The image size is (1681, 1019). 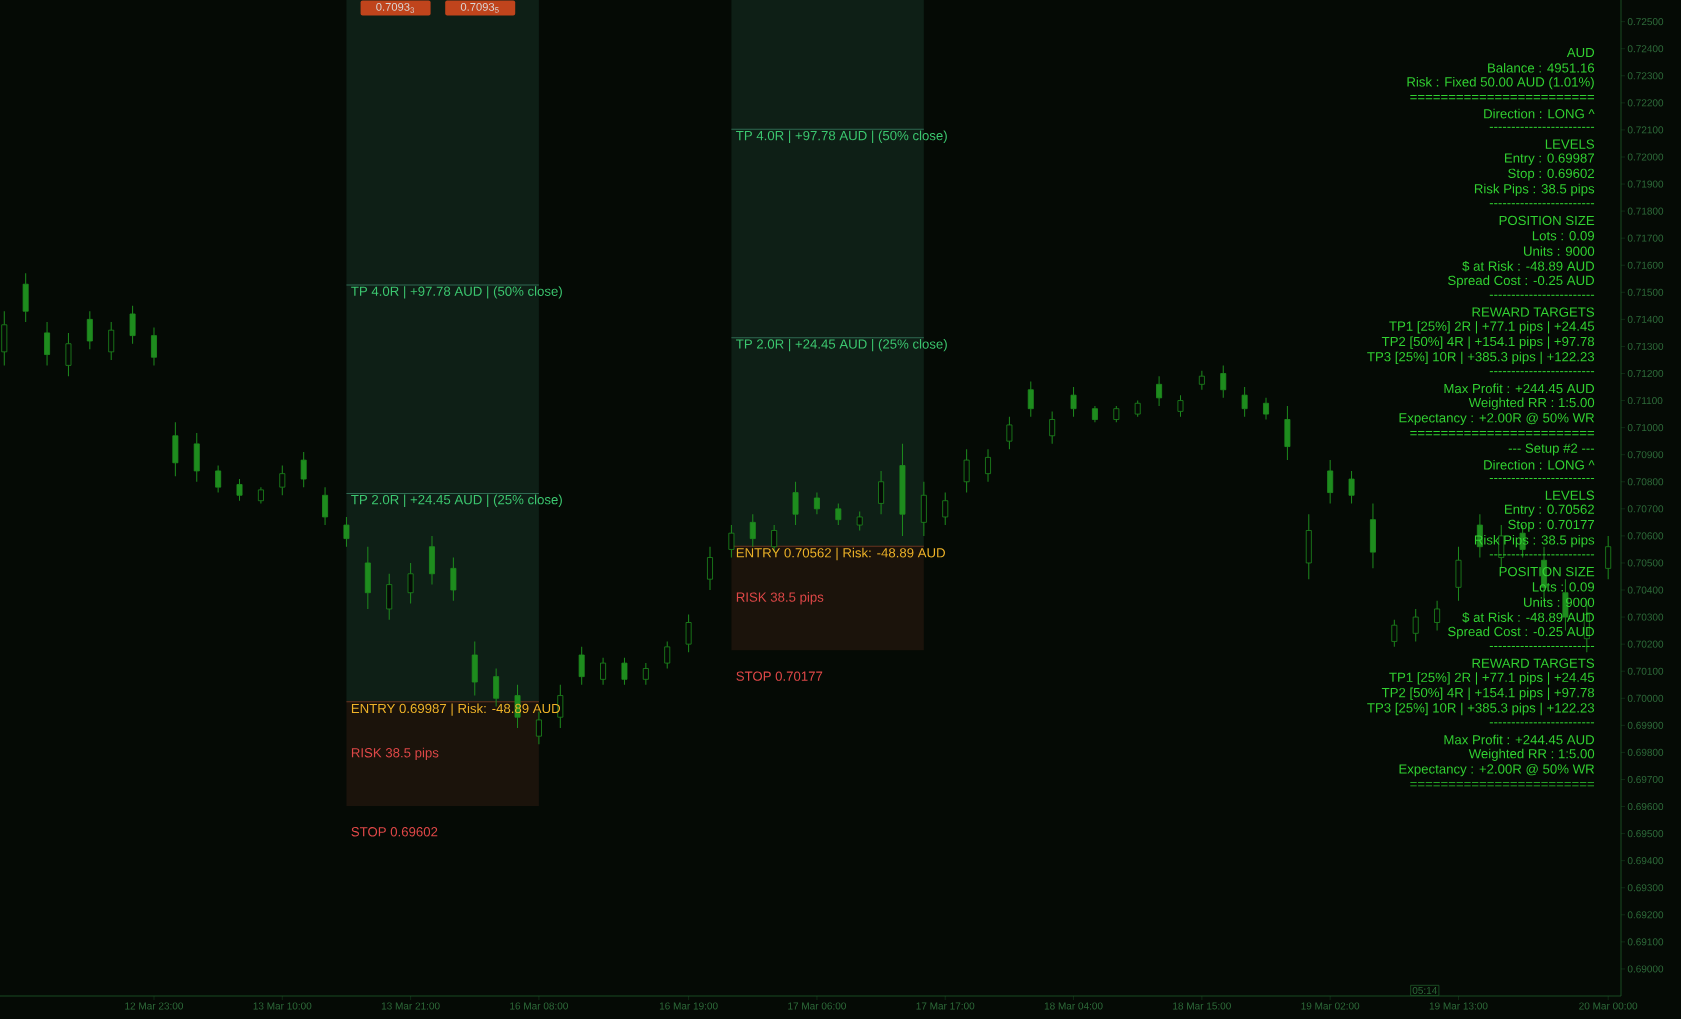 What do you see at coordinates (1645, 238) in the screenshot?
I see `y-tick-label: 0.71700` at bounding box center [1645, 238].